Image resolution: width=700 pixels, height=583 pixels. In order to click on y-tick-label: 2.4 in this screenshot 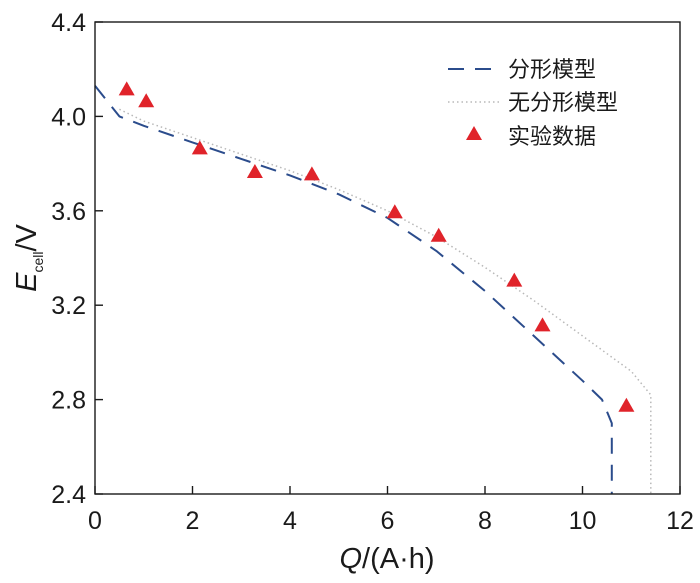, I will do `click(68, 495)`.